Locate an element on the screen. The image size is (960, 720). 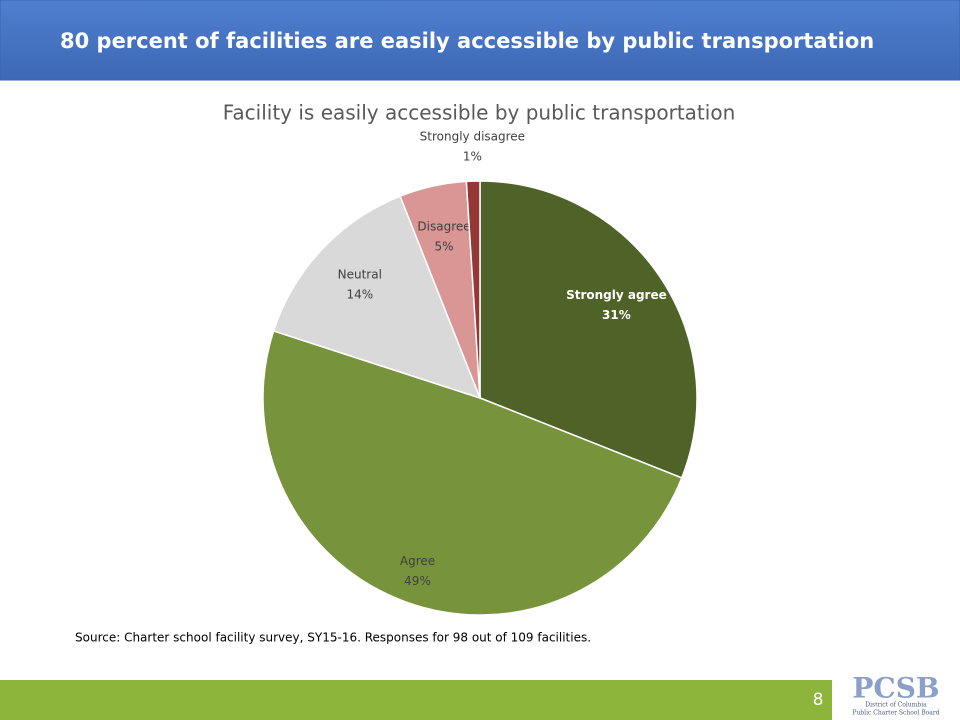
header-bar is located at coordinates (480, 40).